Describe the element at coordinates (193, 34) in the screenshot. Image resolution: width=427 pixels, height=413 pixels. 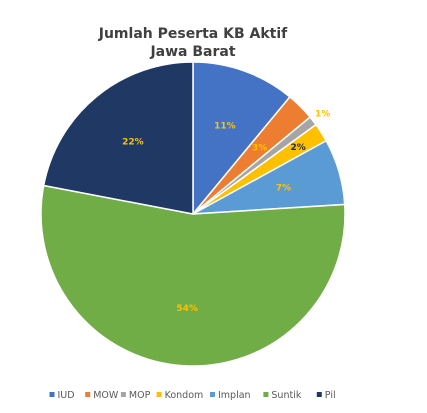
I see `chart-title: Jumlah Peserta KB Aktif` at that location.